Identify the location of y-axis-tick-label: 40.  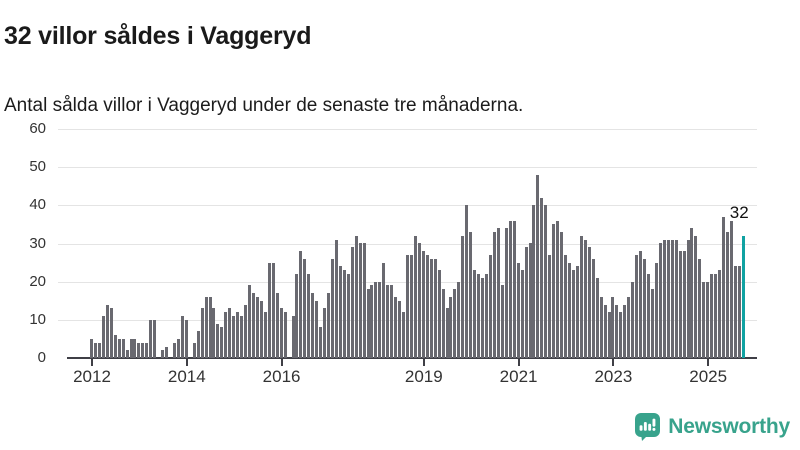
(37, 204).